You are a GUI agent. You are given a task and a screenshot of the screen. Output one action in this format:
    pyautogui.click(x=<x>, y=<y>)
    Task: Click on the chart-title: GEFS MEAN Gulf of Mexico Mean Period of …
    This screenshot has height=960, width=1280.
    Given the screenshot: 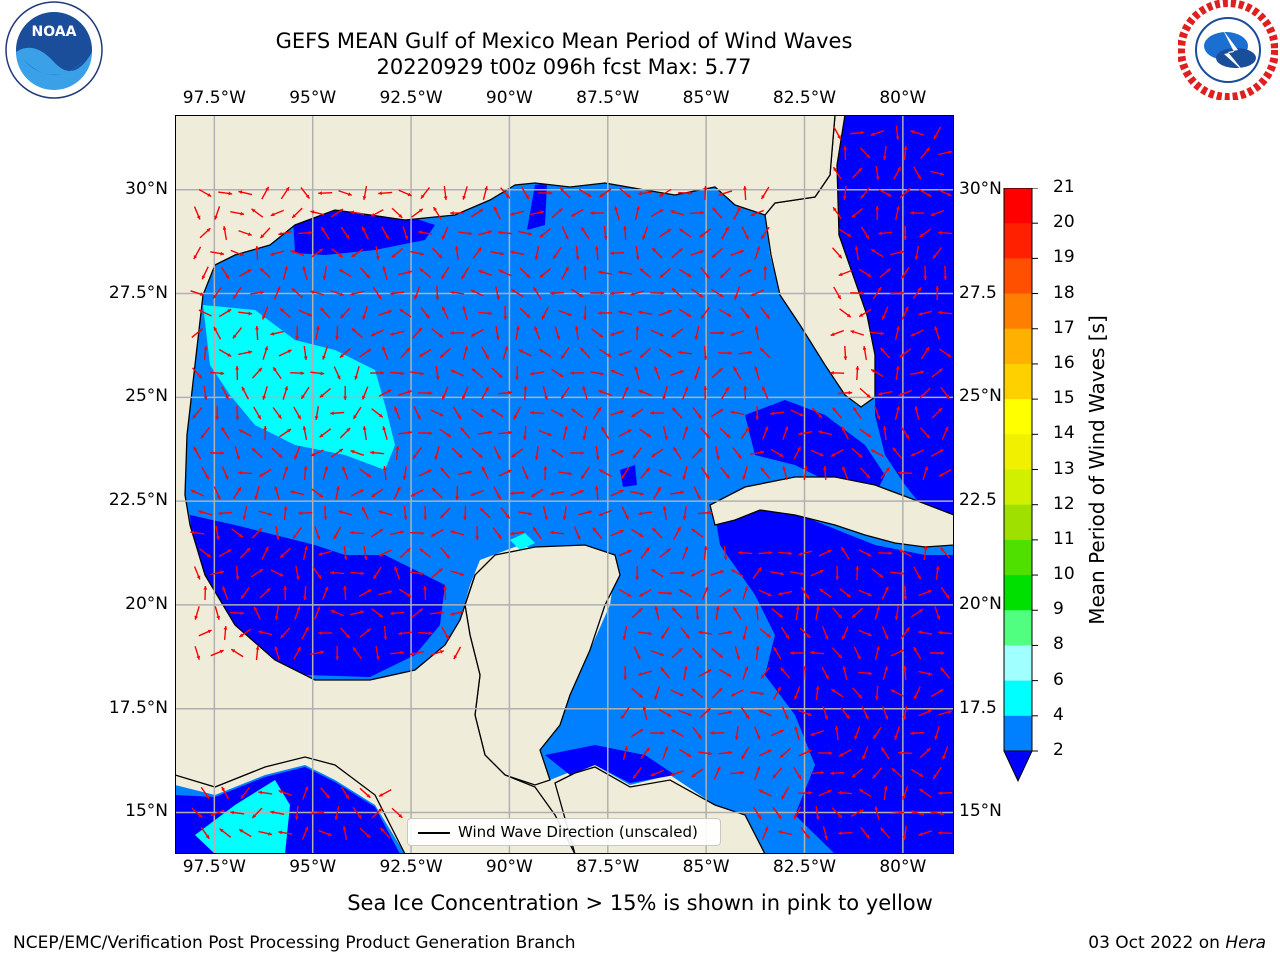 What is the action you would take?
    pyautogui.click(x=564, y=41)
    